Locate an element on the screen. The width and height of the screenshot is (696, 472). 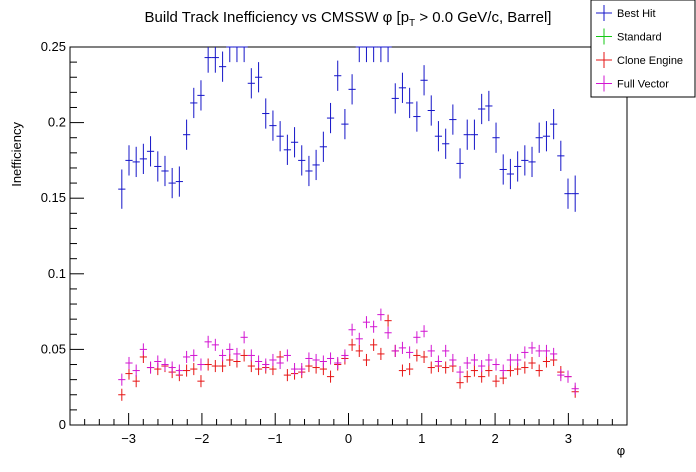
x-tick-label: −1 is located at coordinates (275, 438).